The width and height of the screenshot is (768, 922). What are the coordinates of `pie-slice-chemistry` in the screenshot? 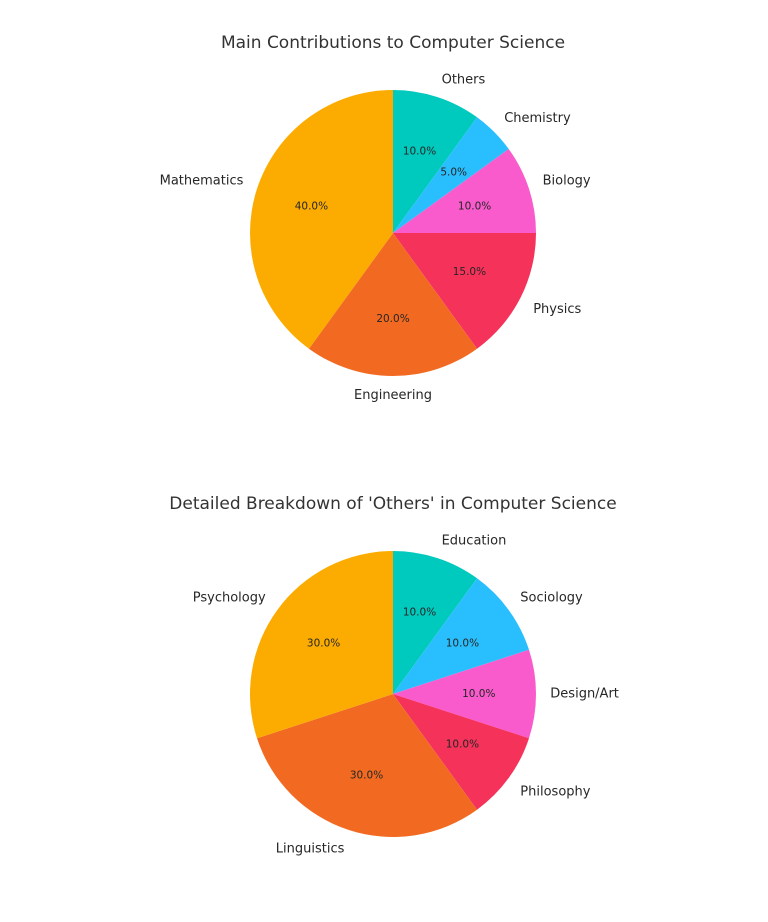 It's located at (451, 175).